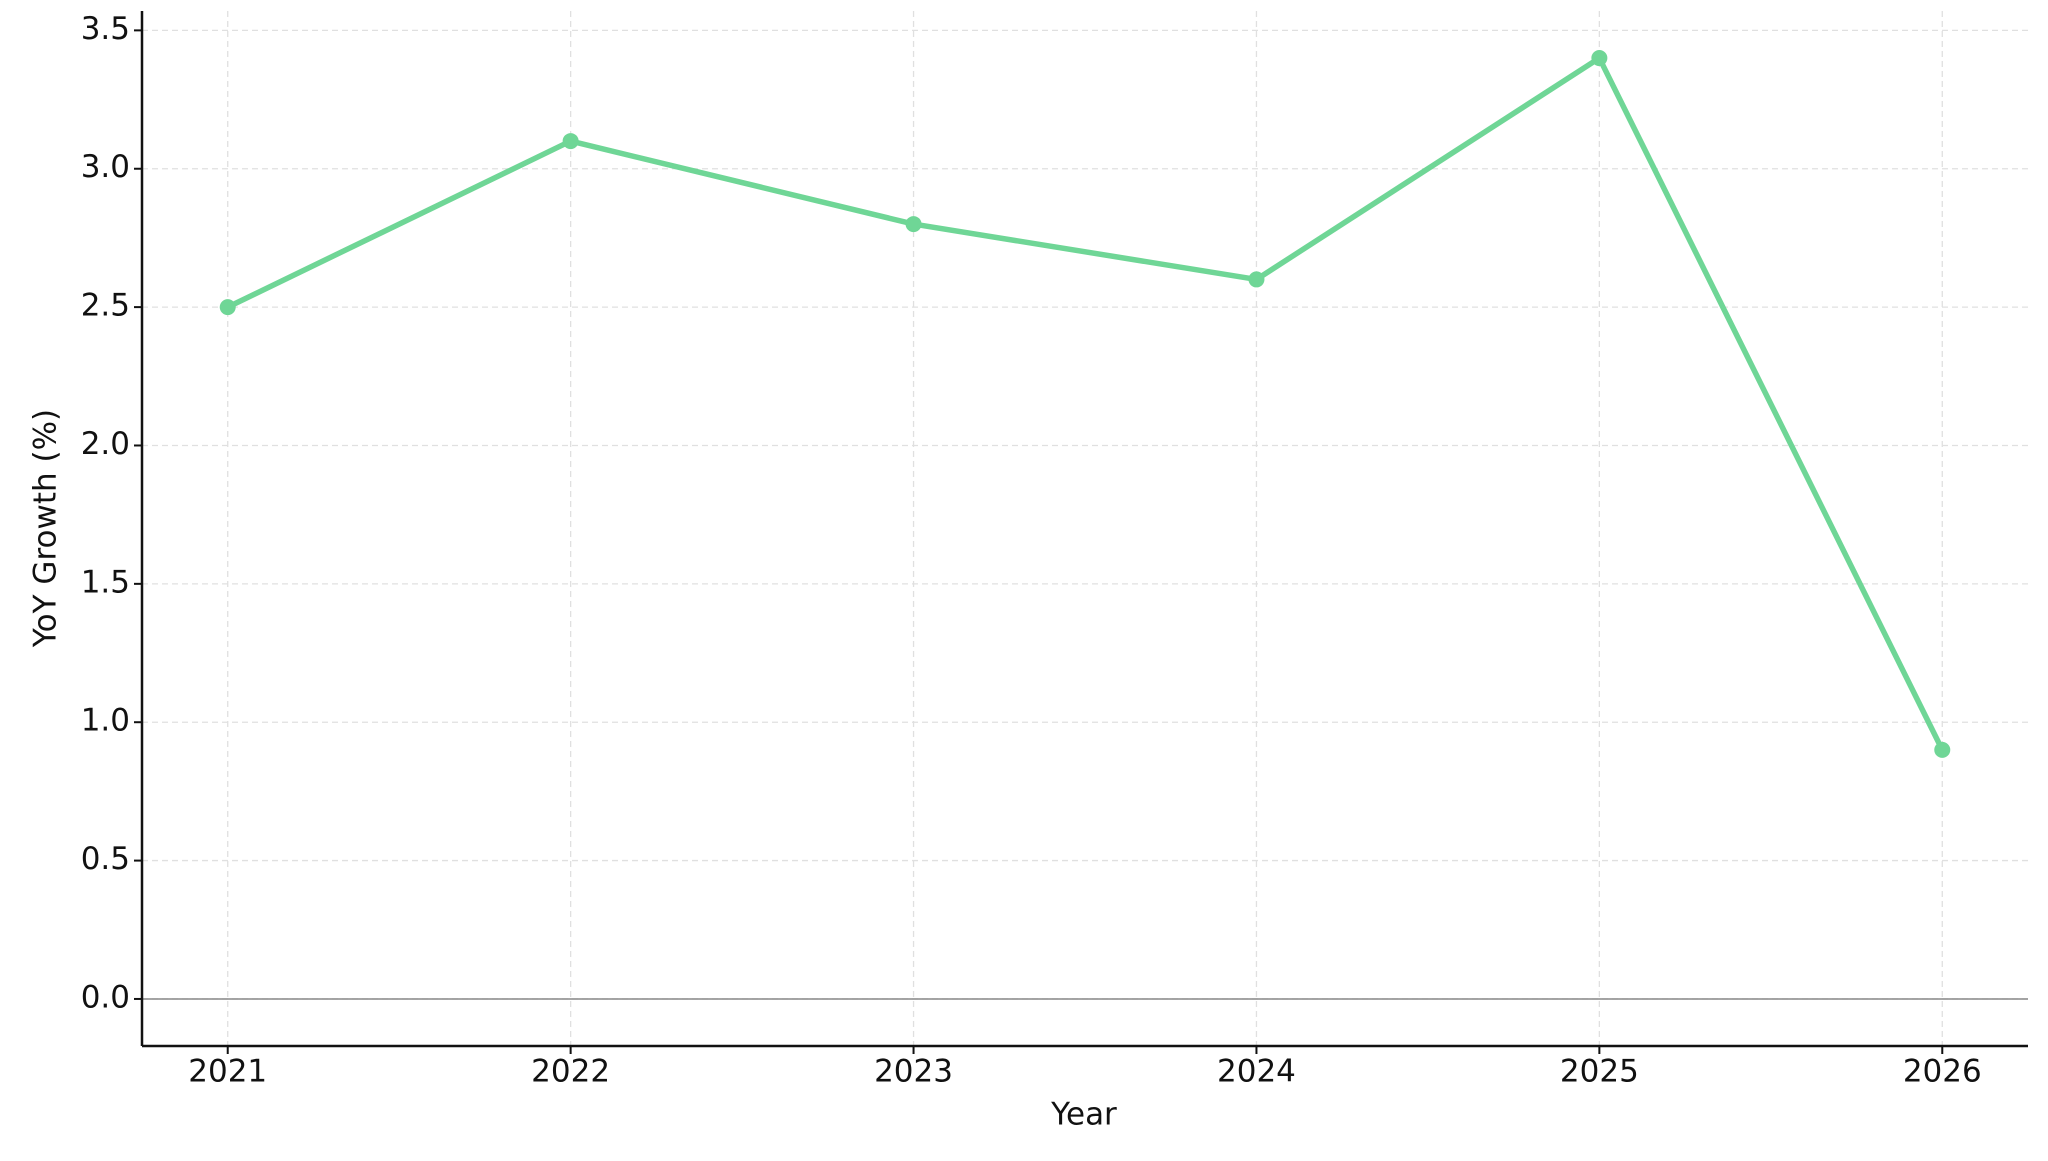 This screenshot has height=1161, width=2048. I want to click on y-tick-label: 3.5, so click(105, 29).